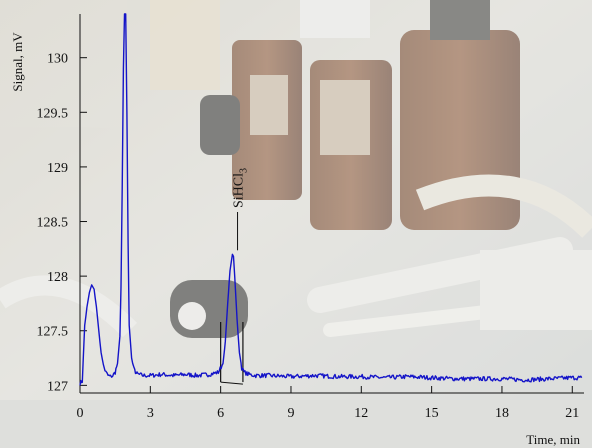 The height and width of the screenshot is (448, 592). I want to click on y-tick-label: 127.5, so click(53, 332).